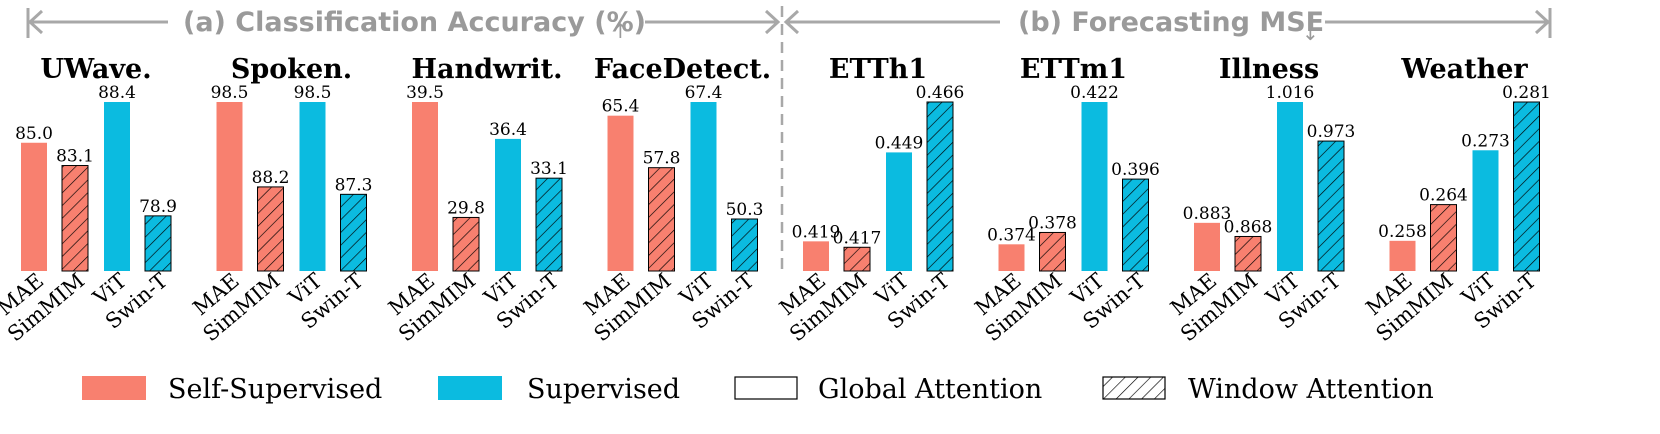 This screenshot has width=1660, height=434. I want to click on panel-title: Weather, so click(1464, 69).